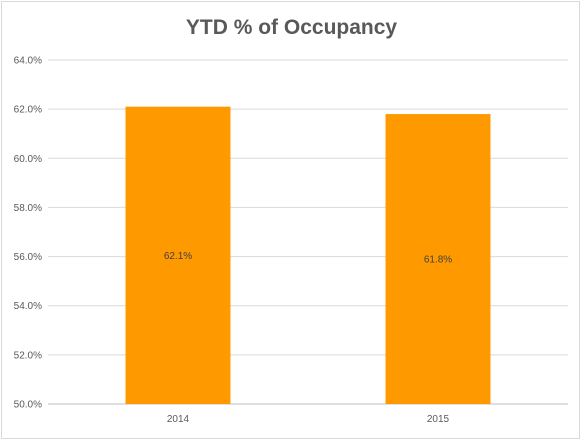 The image size is (583, 442). What do you see at coordinates (28, 208) in the screenshot?
I see `y-tick-label: 58.0%` at bounding box center [28, 208].